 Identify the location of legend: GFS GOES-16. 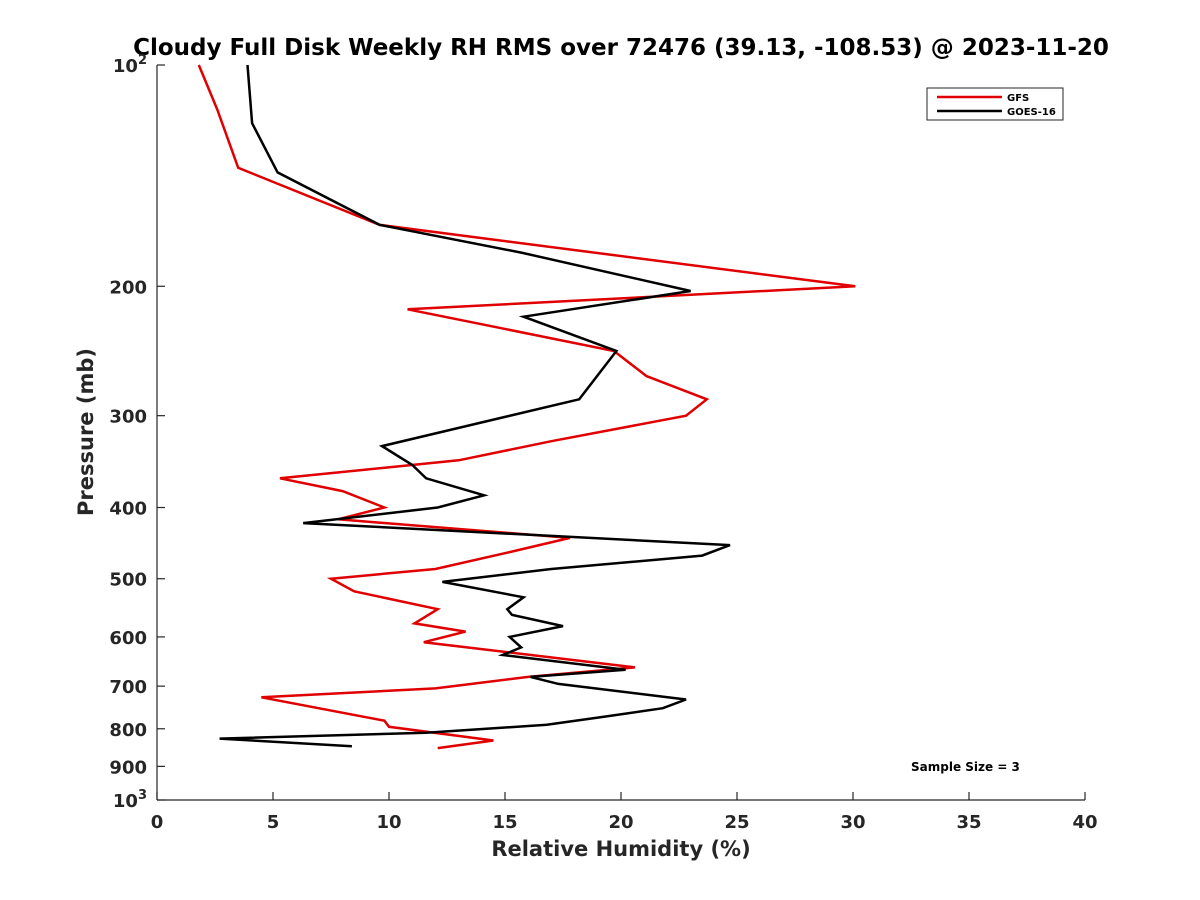
(995, 104).